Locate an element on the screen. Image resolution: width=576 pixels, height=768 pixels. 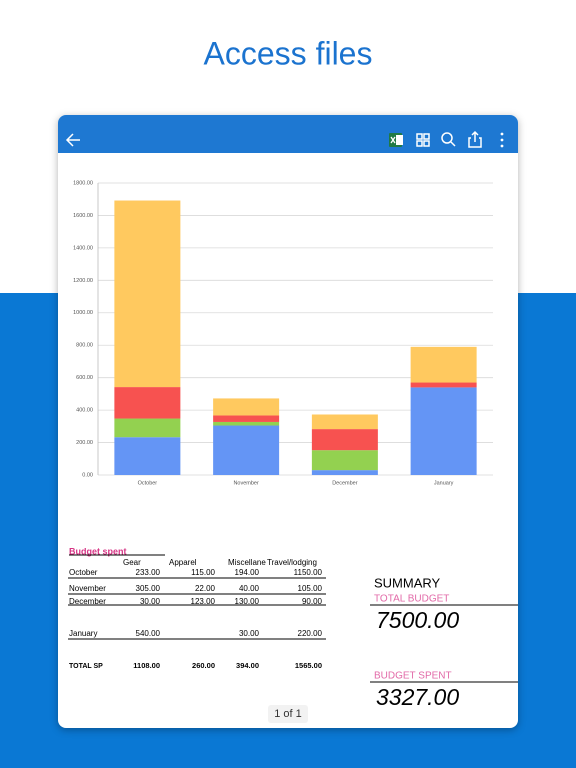
y-tick-label: 1000.00 is located at coordinates (83, 313).